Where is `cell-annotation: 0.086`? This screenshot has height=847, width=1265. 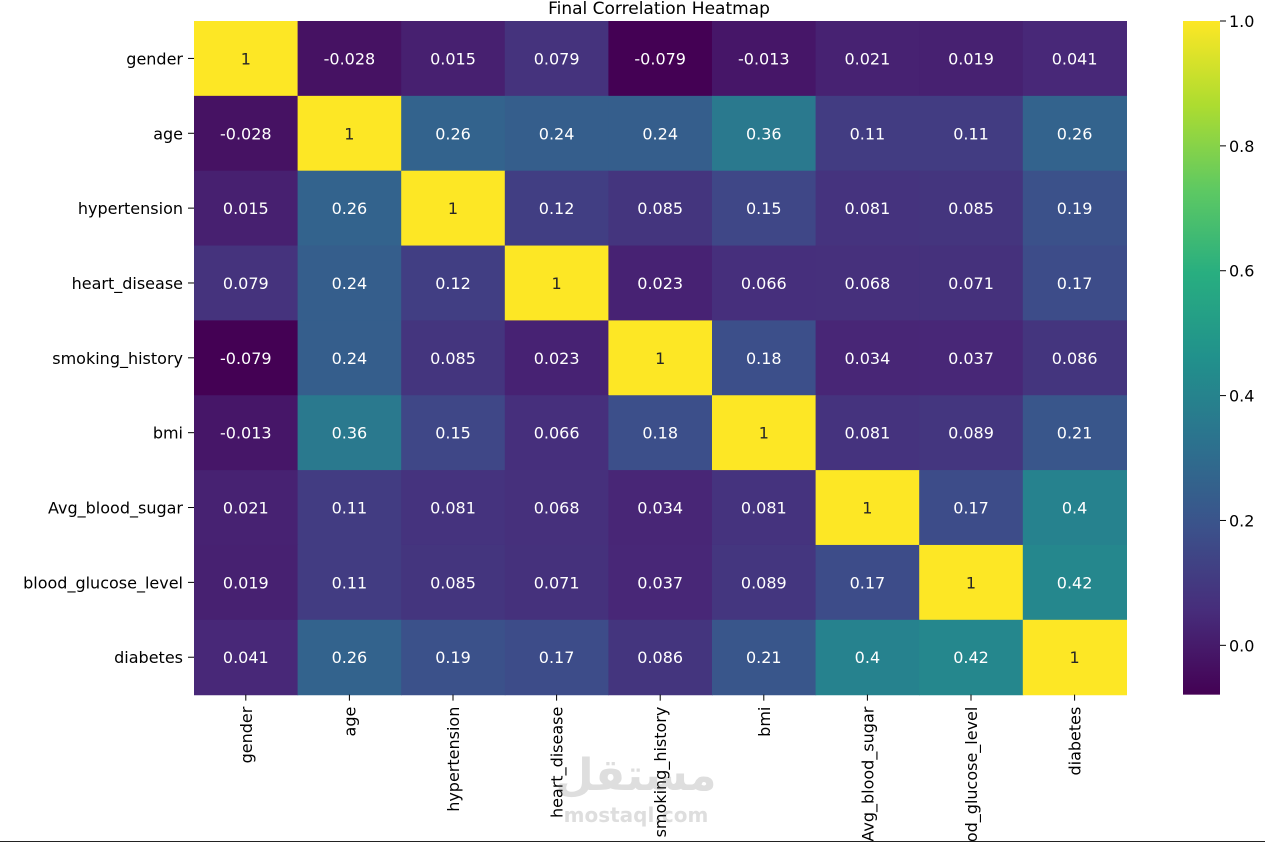
cell-annotation: 0.086 is located at coordinates (660, 657).